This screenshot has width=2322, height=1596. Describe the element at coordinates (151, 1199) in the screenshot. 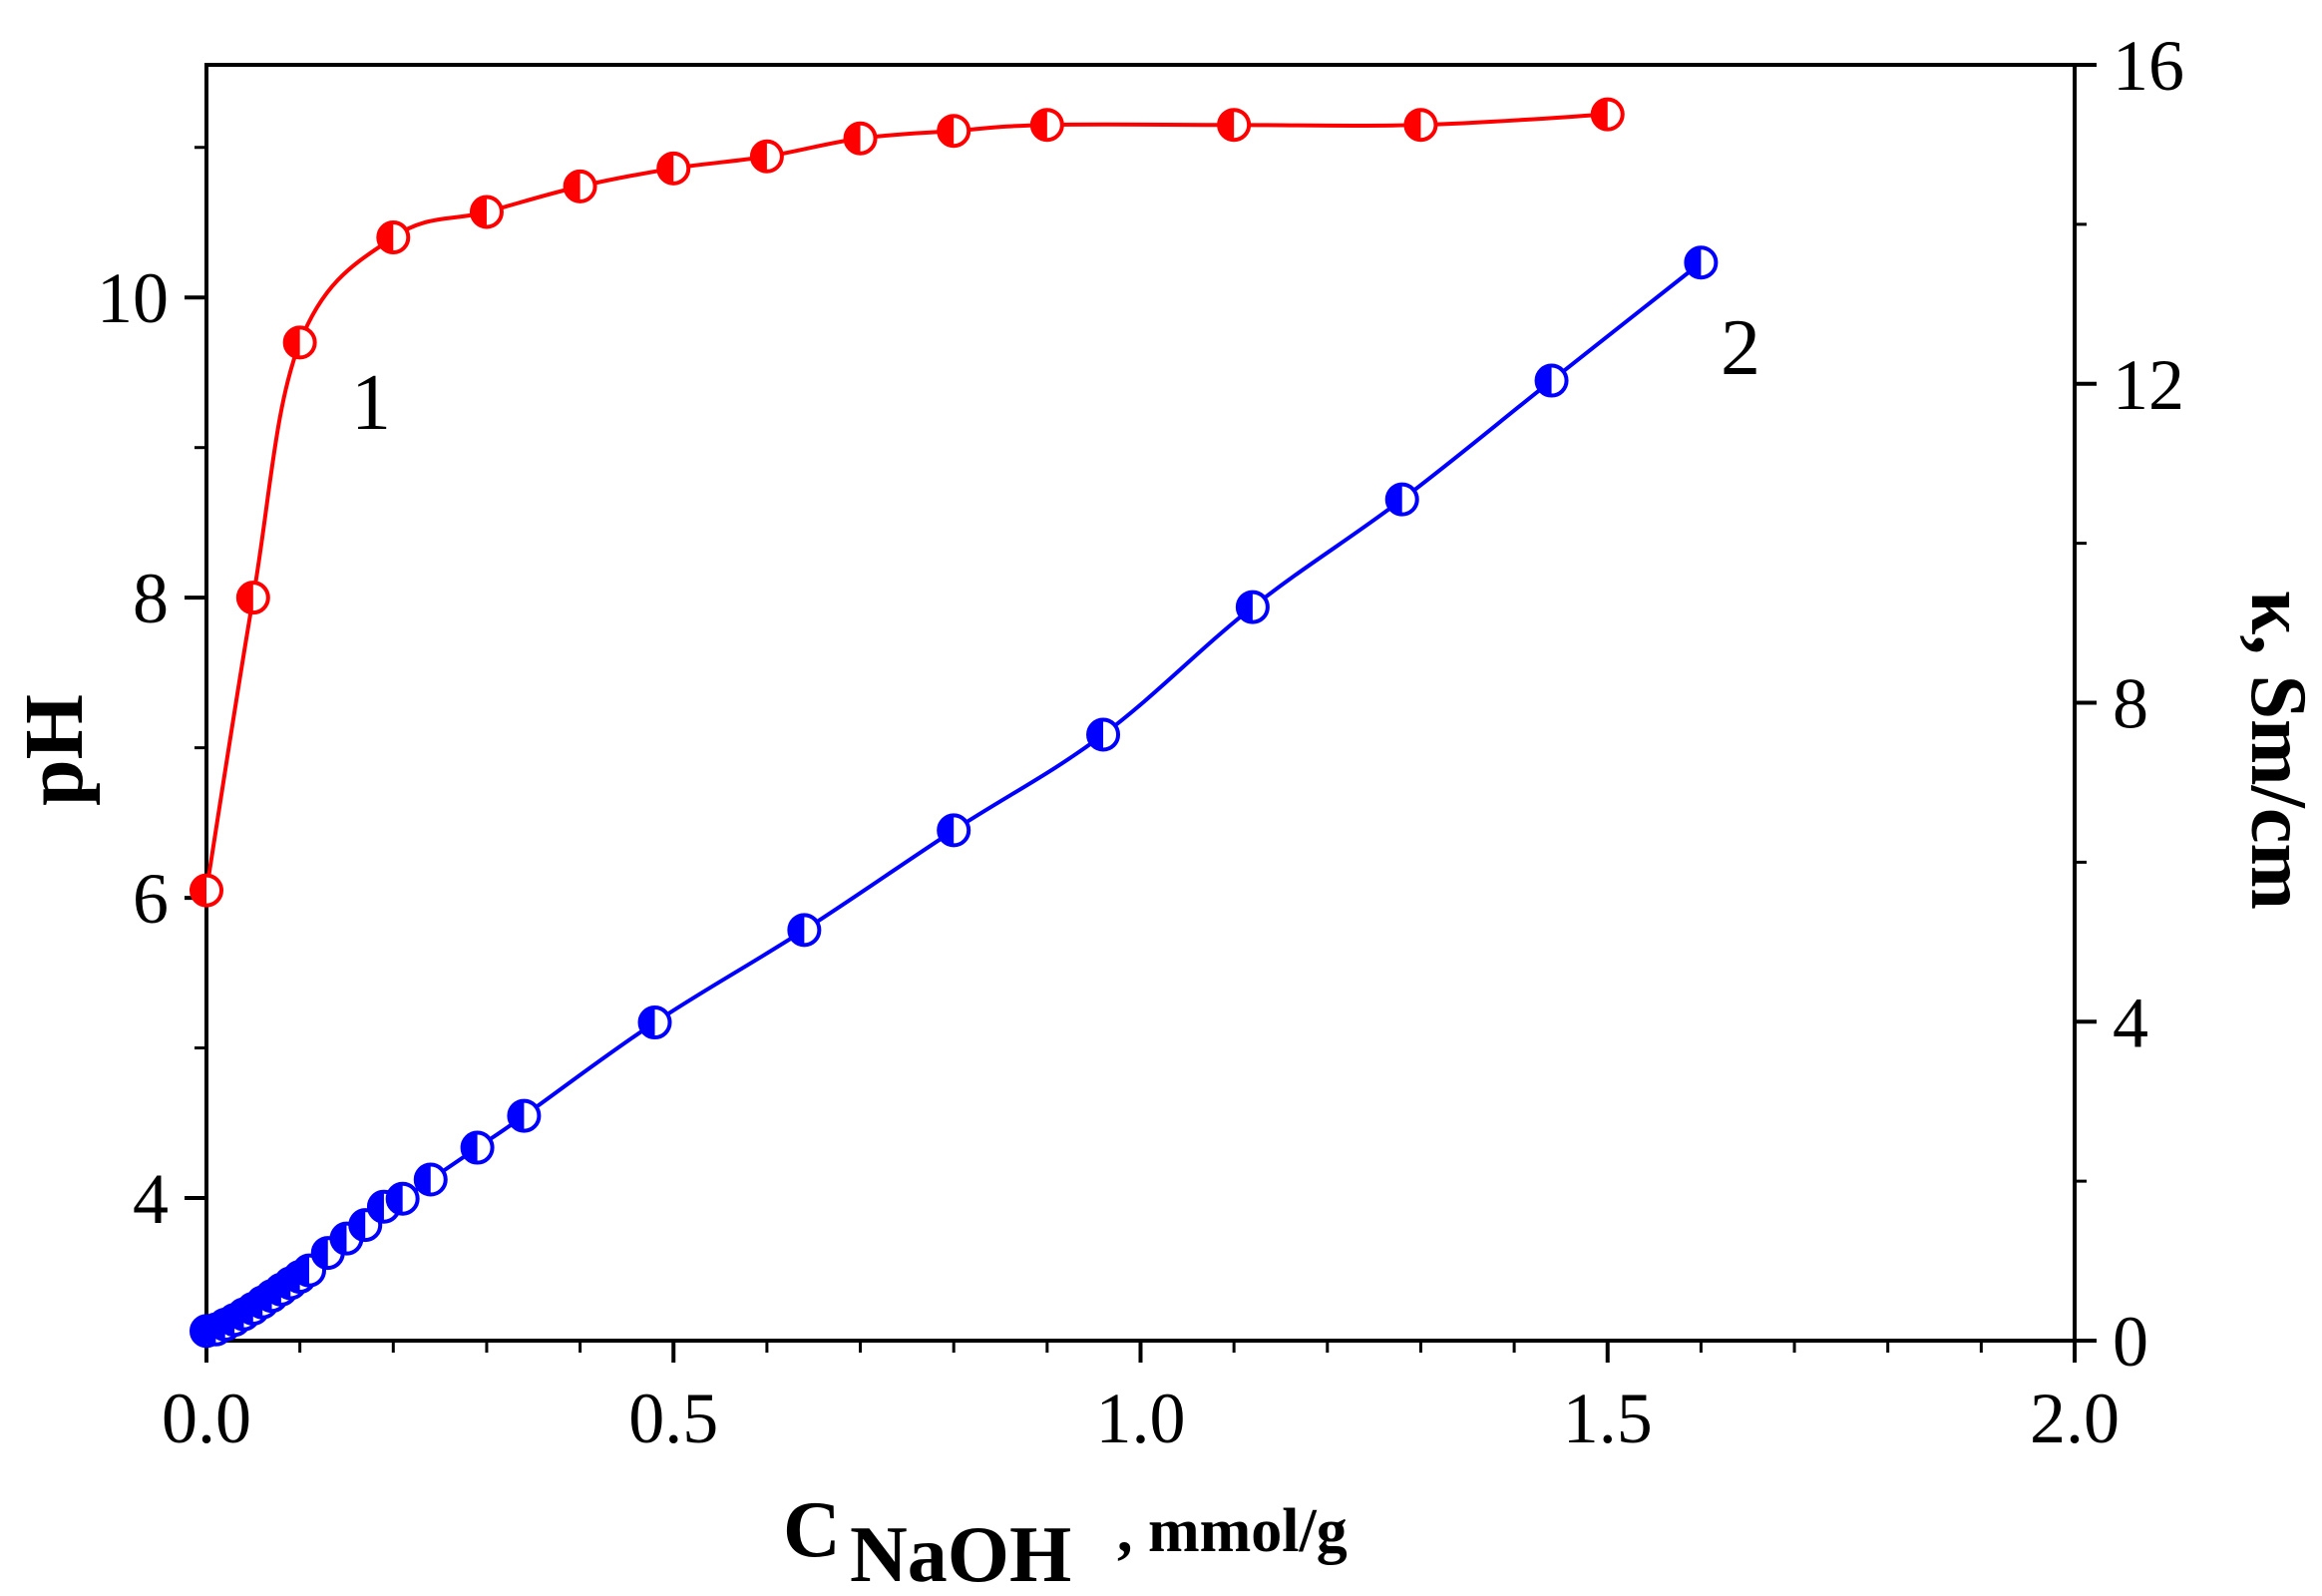

I see `y-left-tick-label: 4` at that location.